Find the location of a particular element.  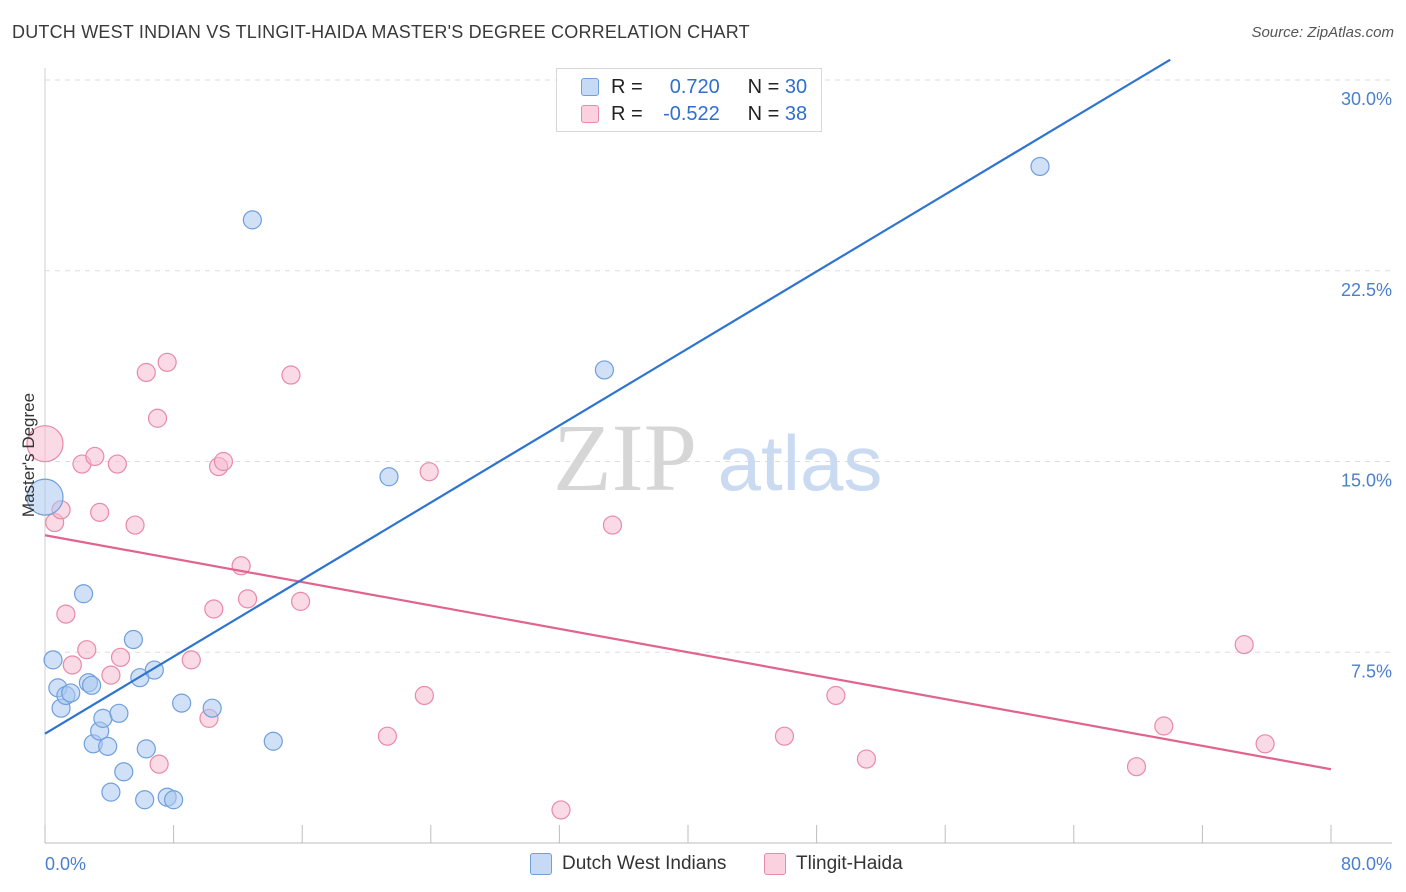

correlation-legend: R = 0.720 N = 30 R = -0.522 N = 38 is located at coordinates (689, 100).